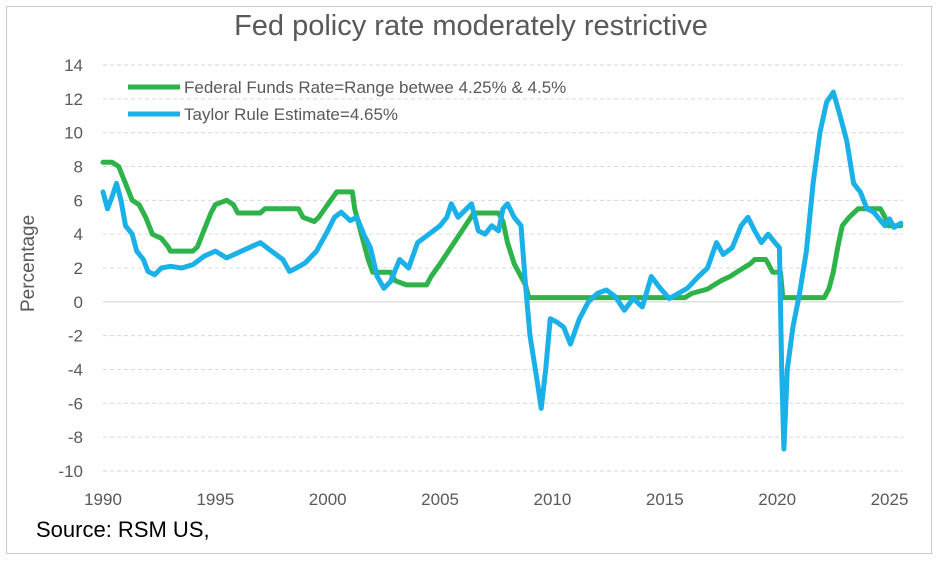 Image resolution: width=942 pixels, height=562 pixels. I want to click on y-tick-label: 14, so click(73, 65).